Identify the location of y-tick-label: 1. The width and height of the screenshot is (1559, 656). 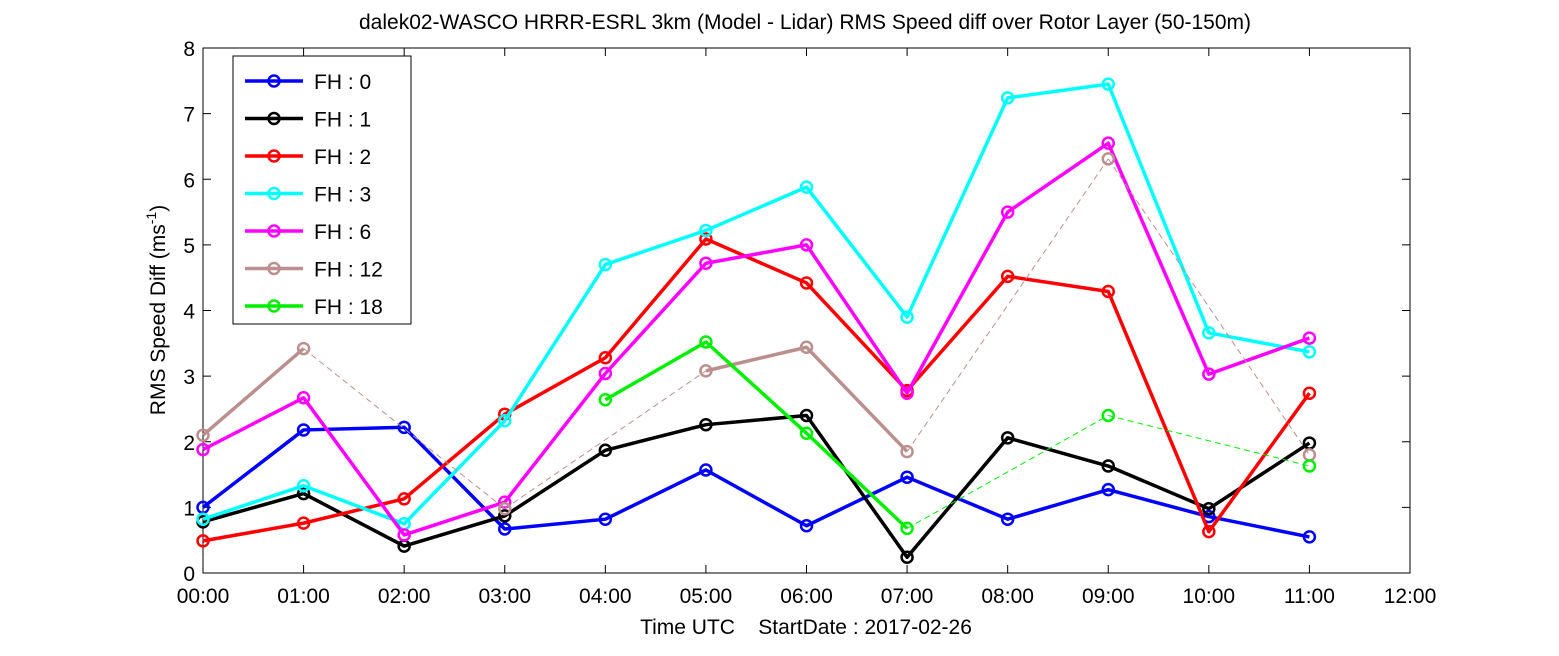
(189, 508).